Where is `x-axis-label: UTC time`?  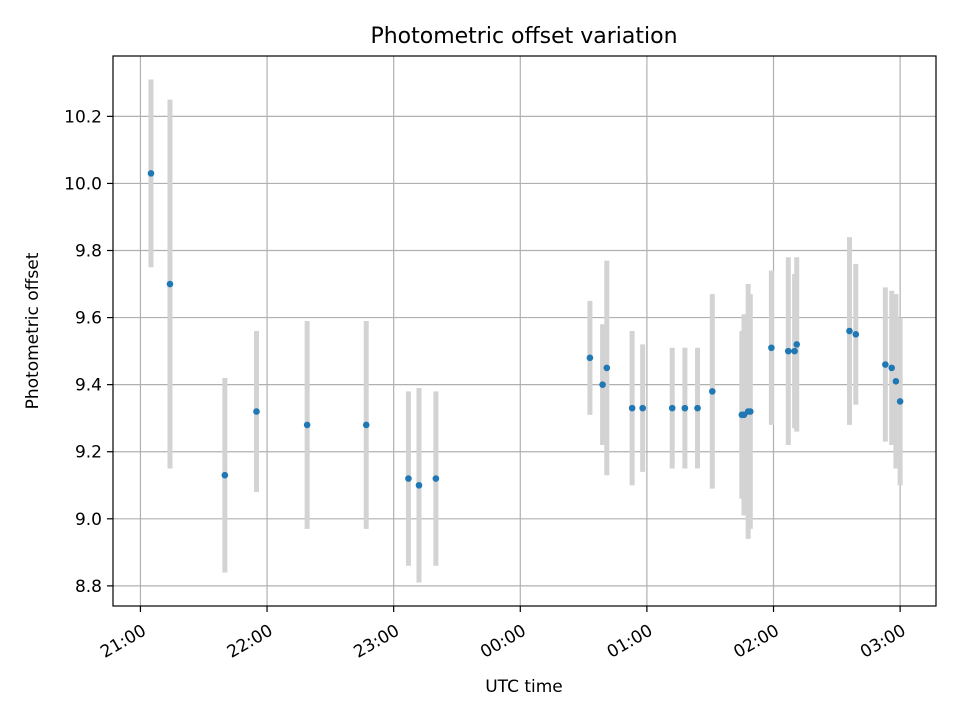 x-axis-label: UTC time is located at coordinates (524, 687).